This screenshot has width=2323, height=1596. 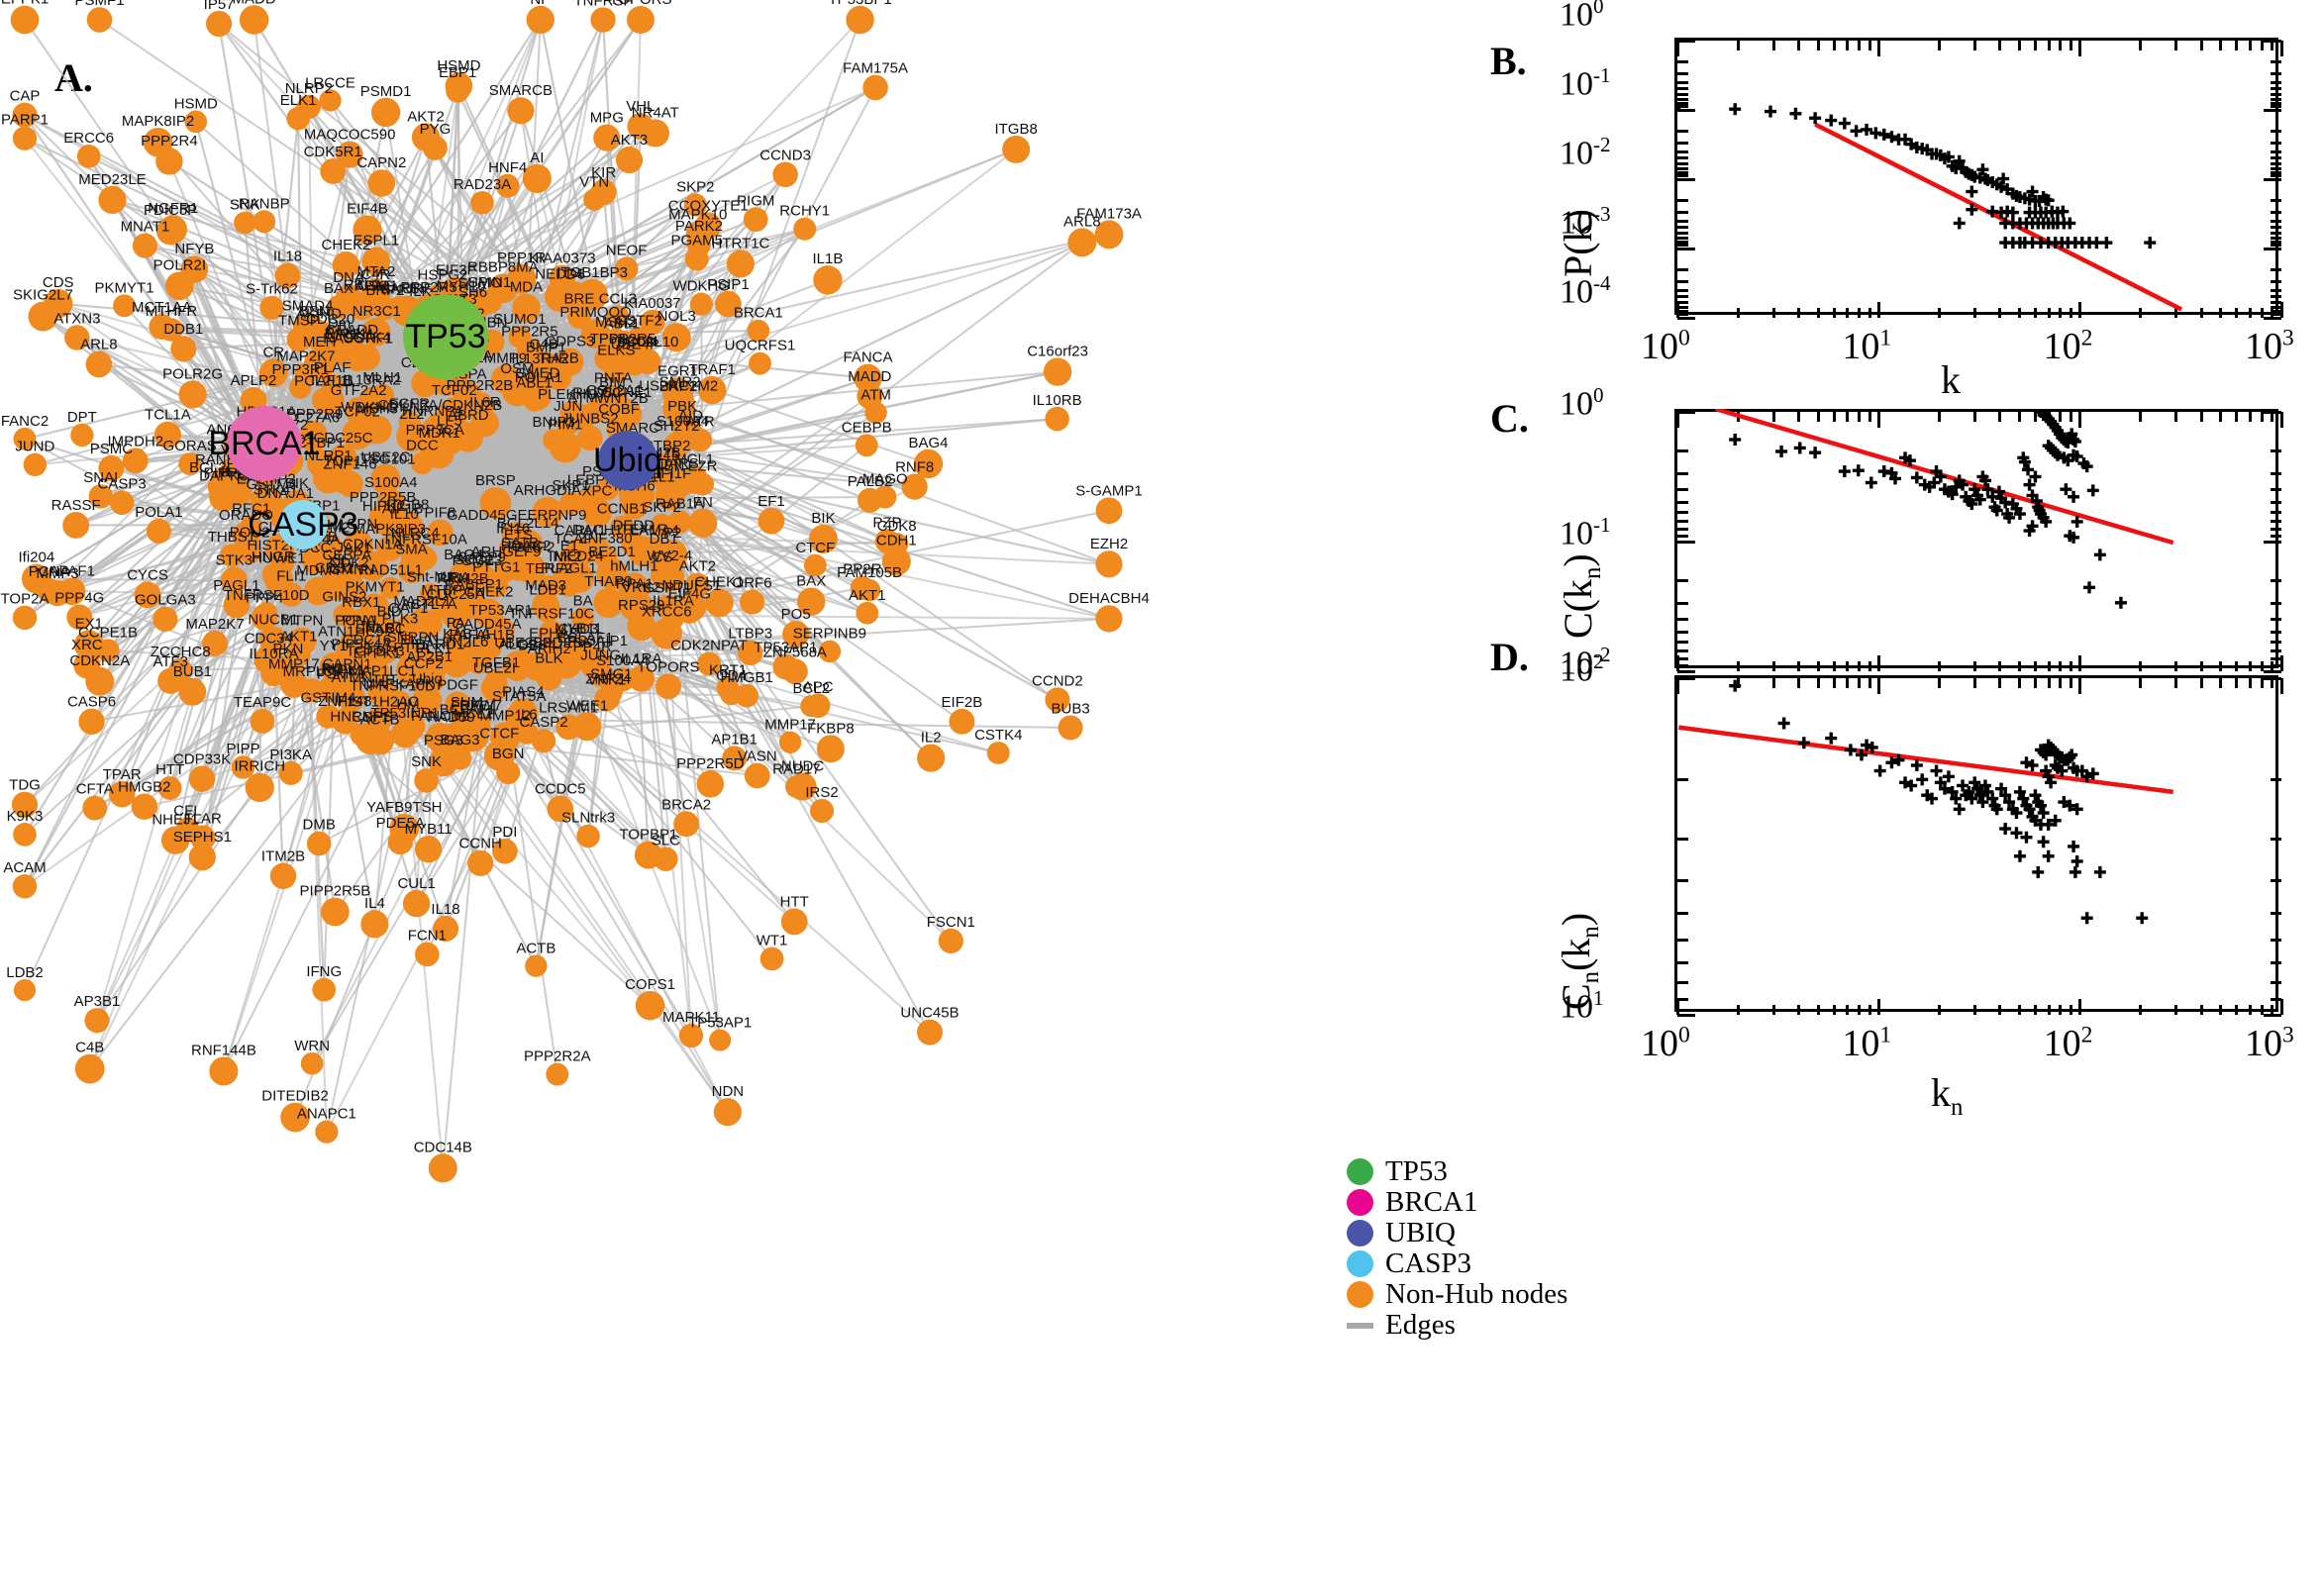 I want to click on hub-node-casp3, so click(x=303, y=524).